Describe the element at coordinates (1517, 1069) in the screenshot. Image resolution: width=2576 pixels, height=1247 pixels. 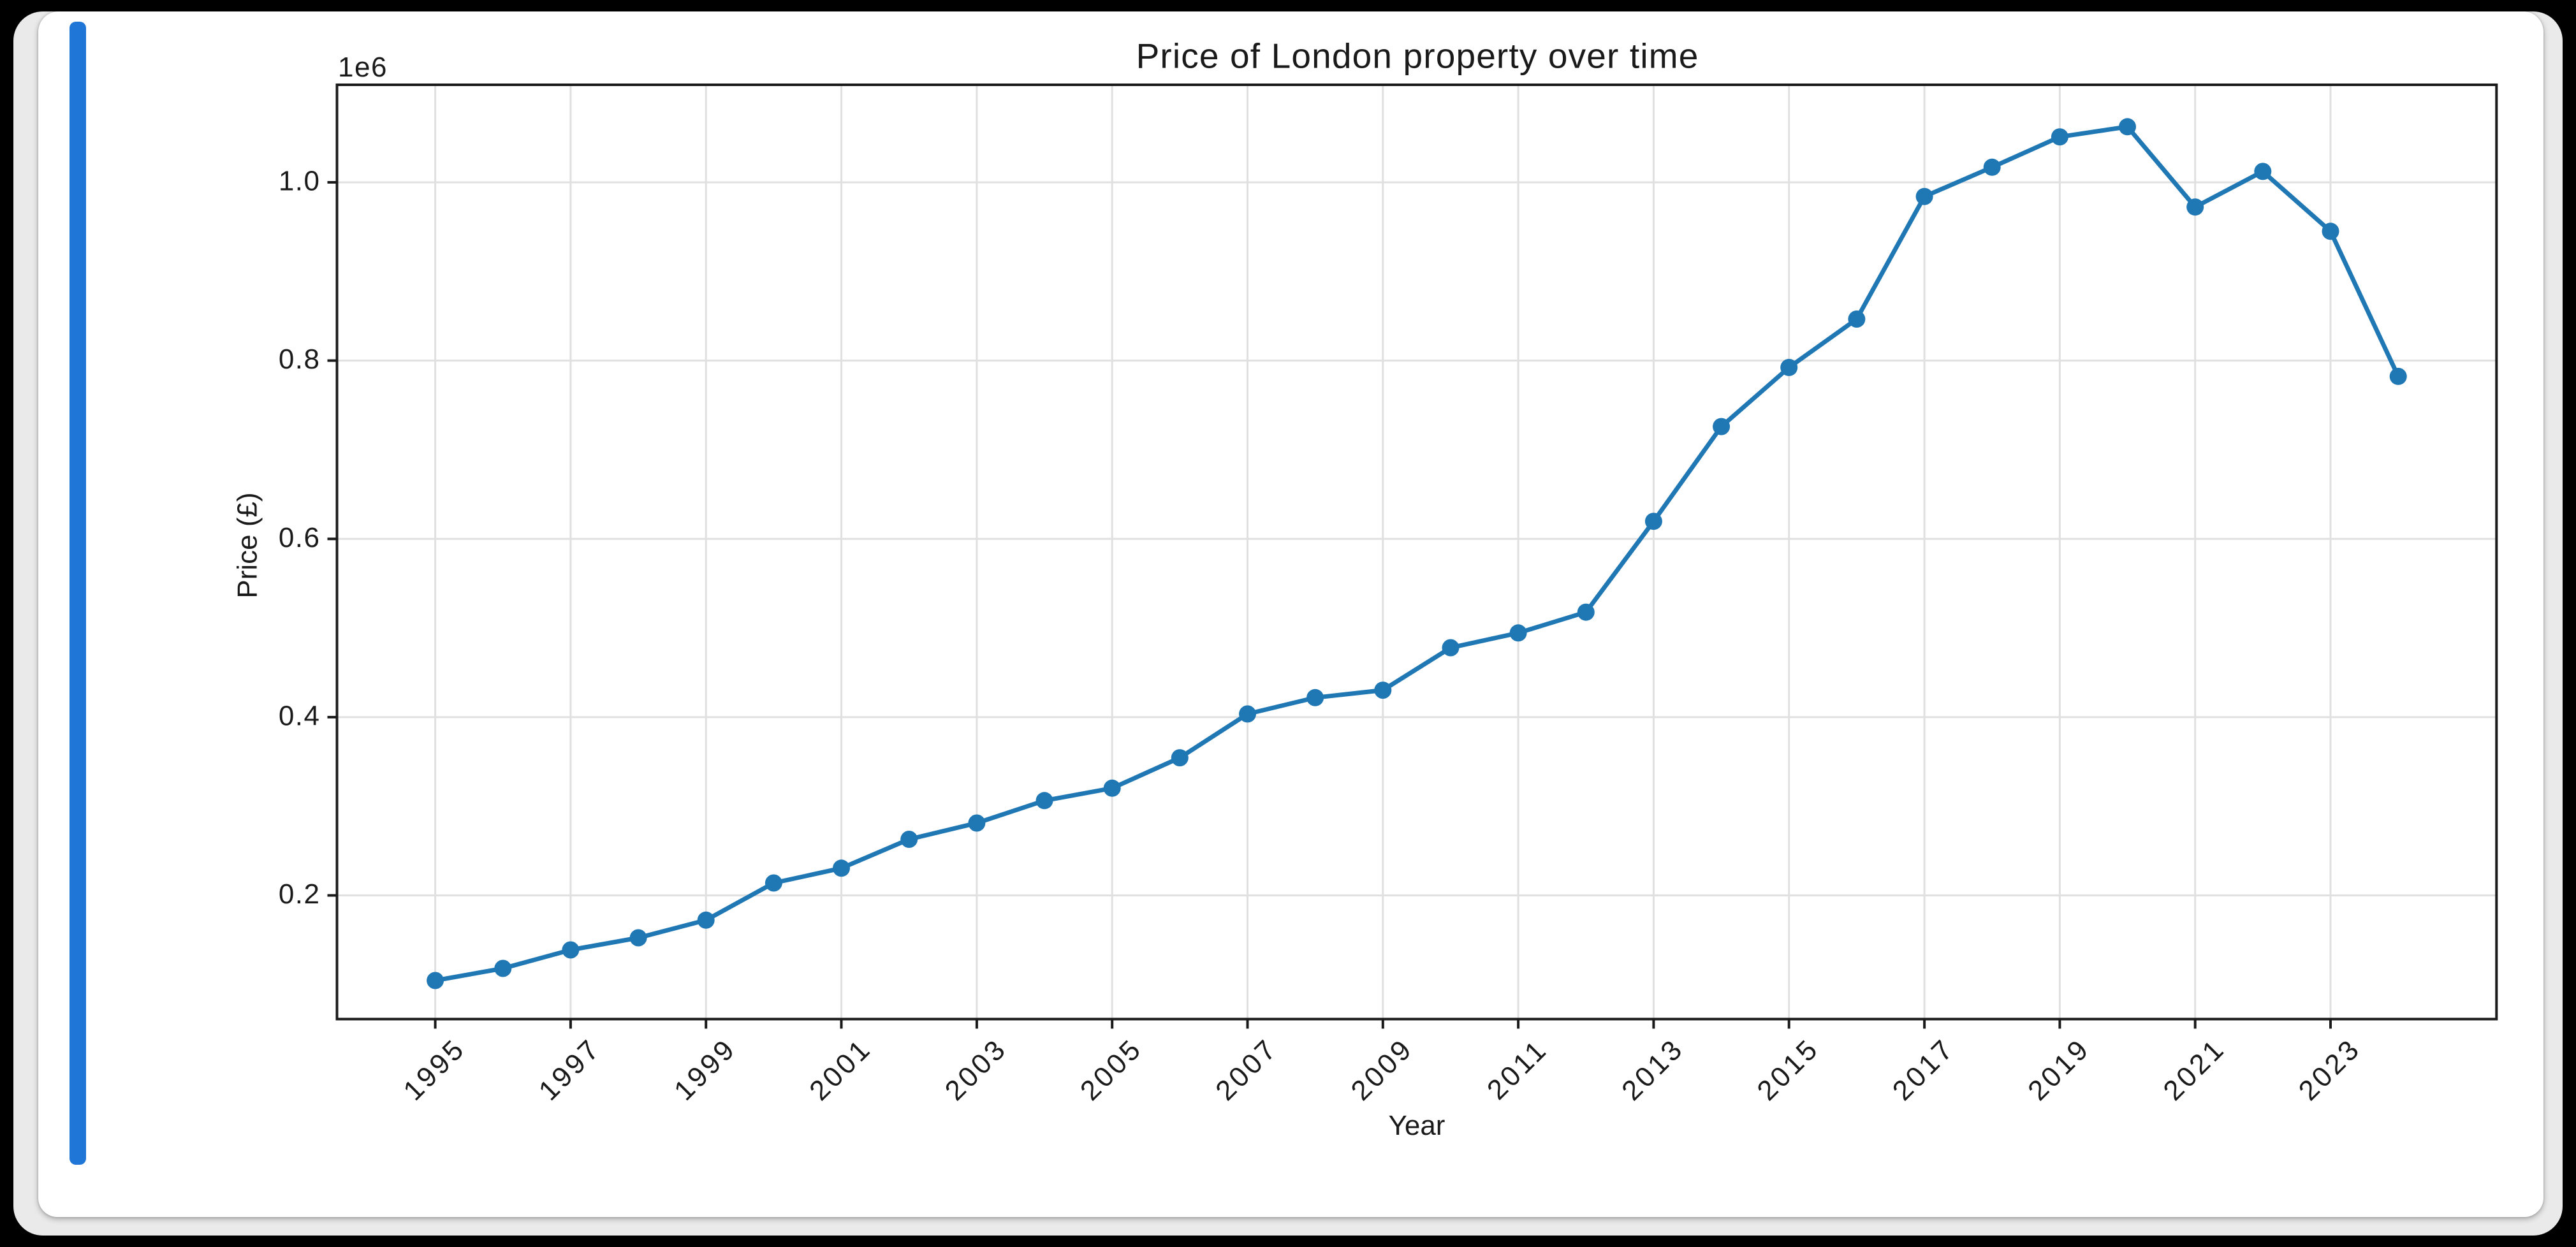
I see `svg-text: 2011` at that location.